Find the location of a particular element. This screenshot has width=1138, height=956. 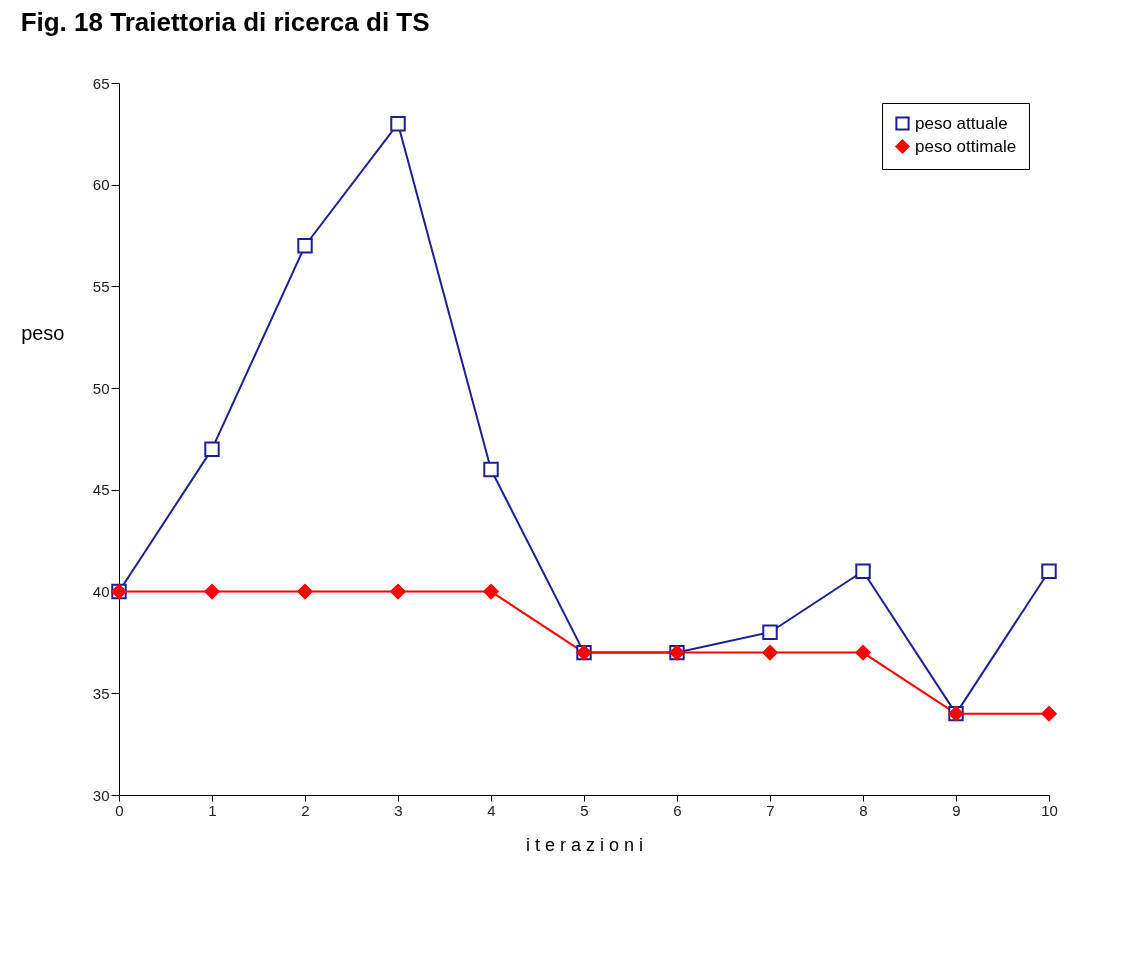

chart-title: Fig. 18 Traiettoria di ricerca di TS is located at coordinates (225, 22).